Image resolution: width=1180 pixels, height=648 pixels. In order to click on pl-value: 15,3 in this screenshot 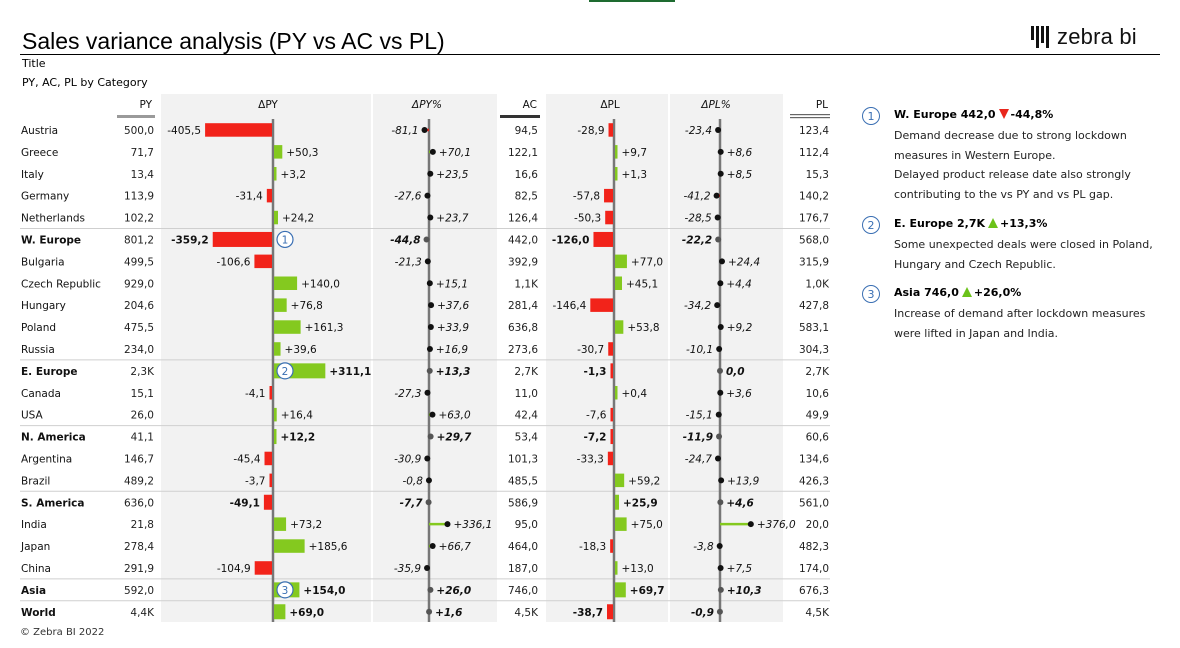, I will do `click(817, 175)`.